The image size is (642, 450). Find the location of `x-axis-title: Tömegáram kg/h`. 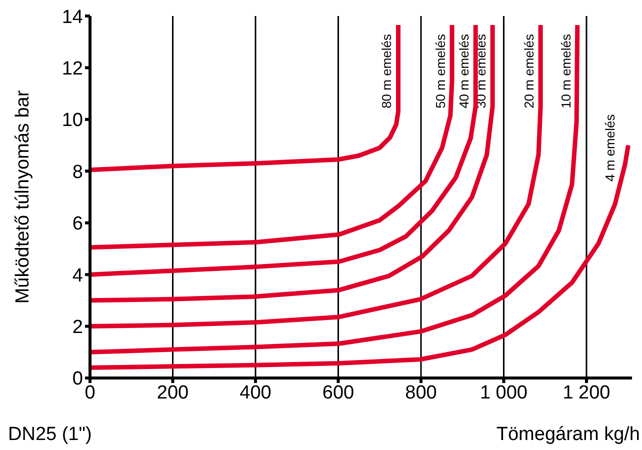

x-axis-title: Tömegáram kg/h is located at coordinates (568, 435).